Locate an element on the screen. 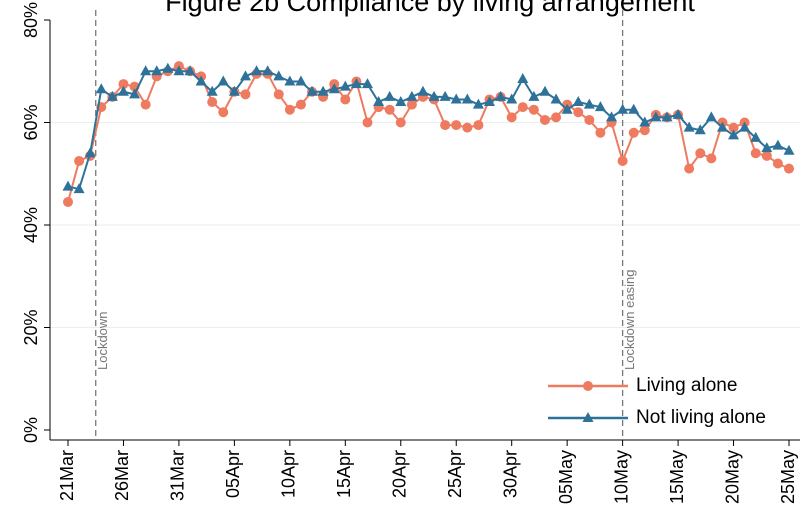 This screenshot has width=812, height=525. x-tick-label: 10May is located at coordinates (621, 477).